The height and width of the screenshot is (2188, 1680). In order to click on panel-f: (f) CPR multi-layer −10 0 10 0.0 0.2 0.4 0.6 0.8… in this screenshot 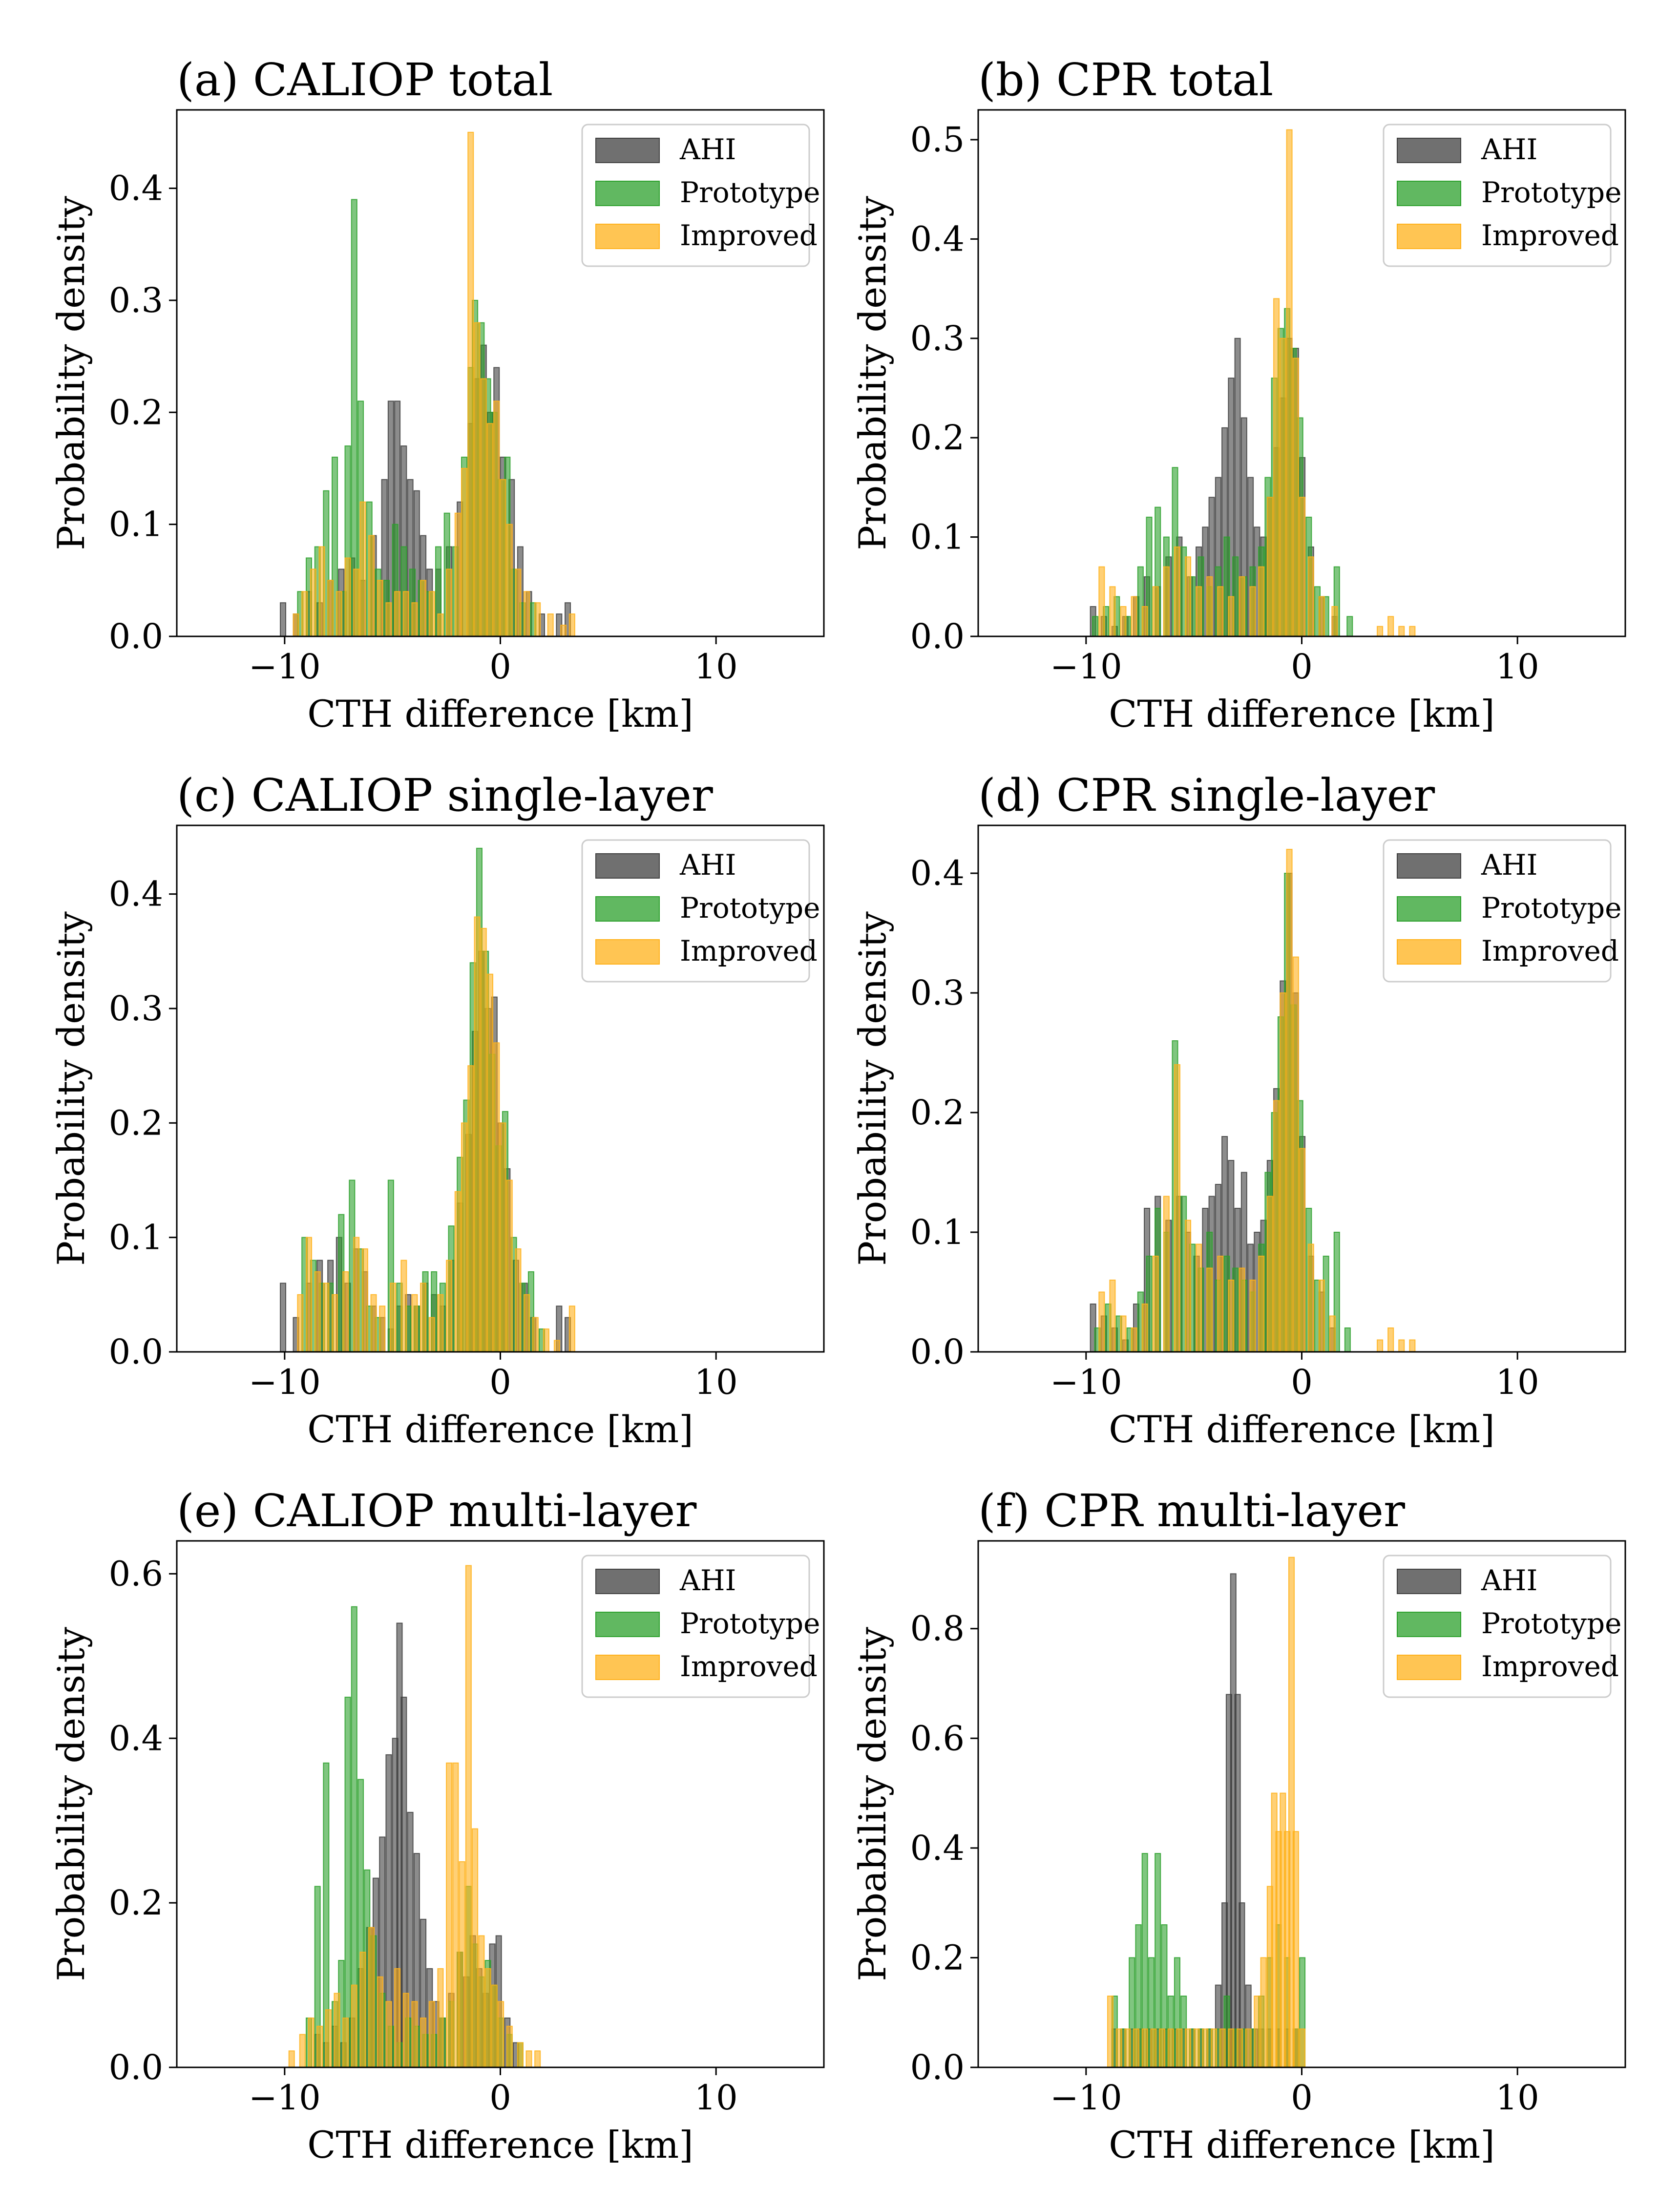, I will do `click(1238, 1826)`.